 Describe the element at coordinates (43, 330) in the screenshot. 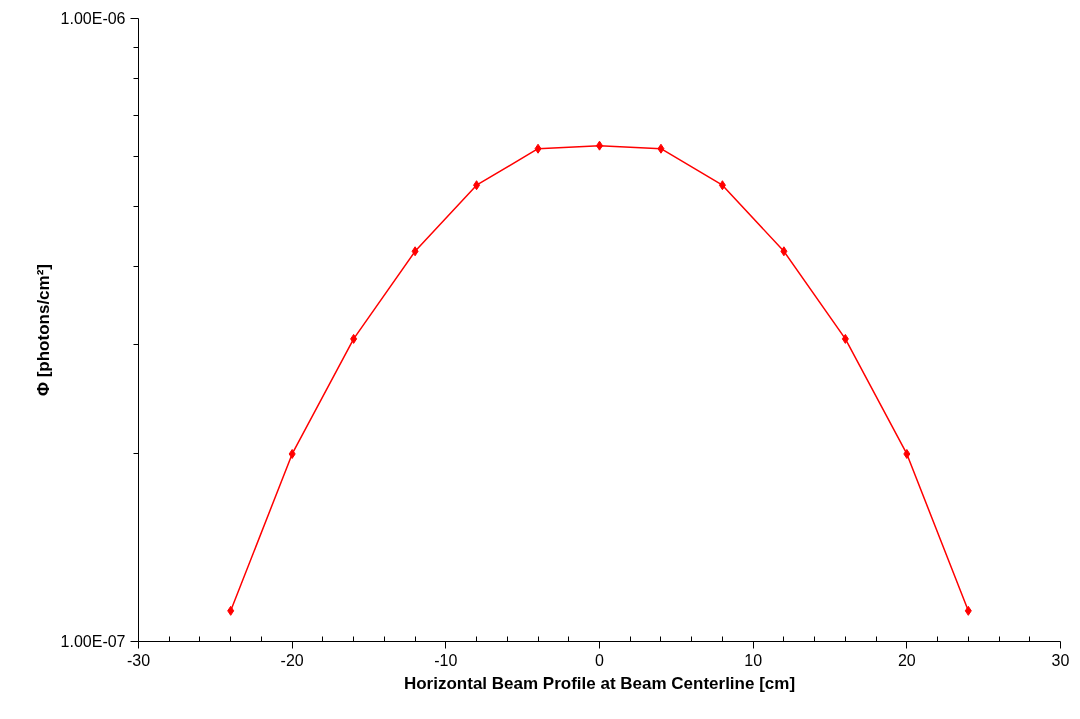

I see `y-axis-title: Φ [photons/cm²]` at that location.